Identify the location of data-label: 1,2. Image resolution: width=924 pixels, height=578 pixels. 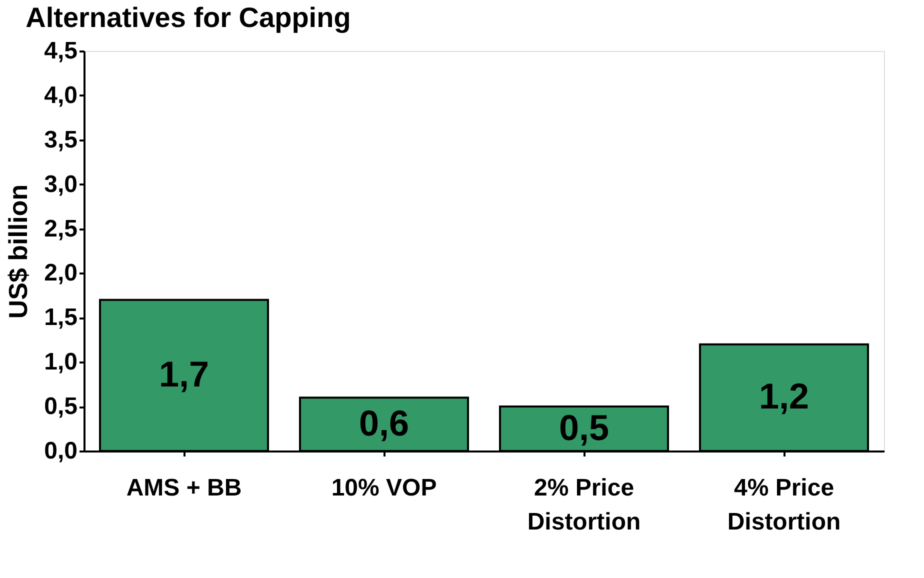
(784, 396).